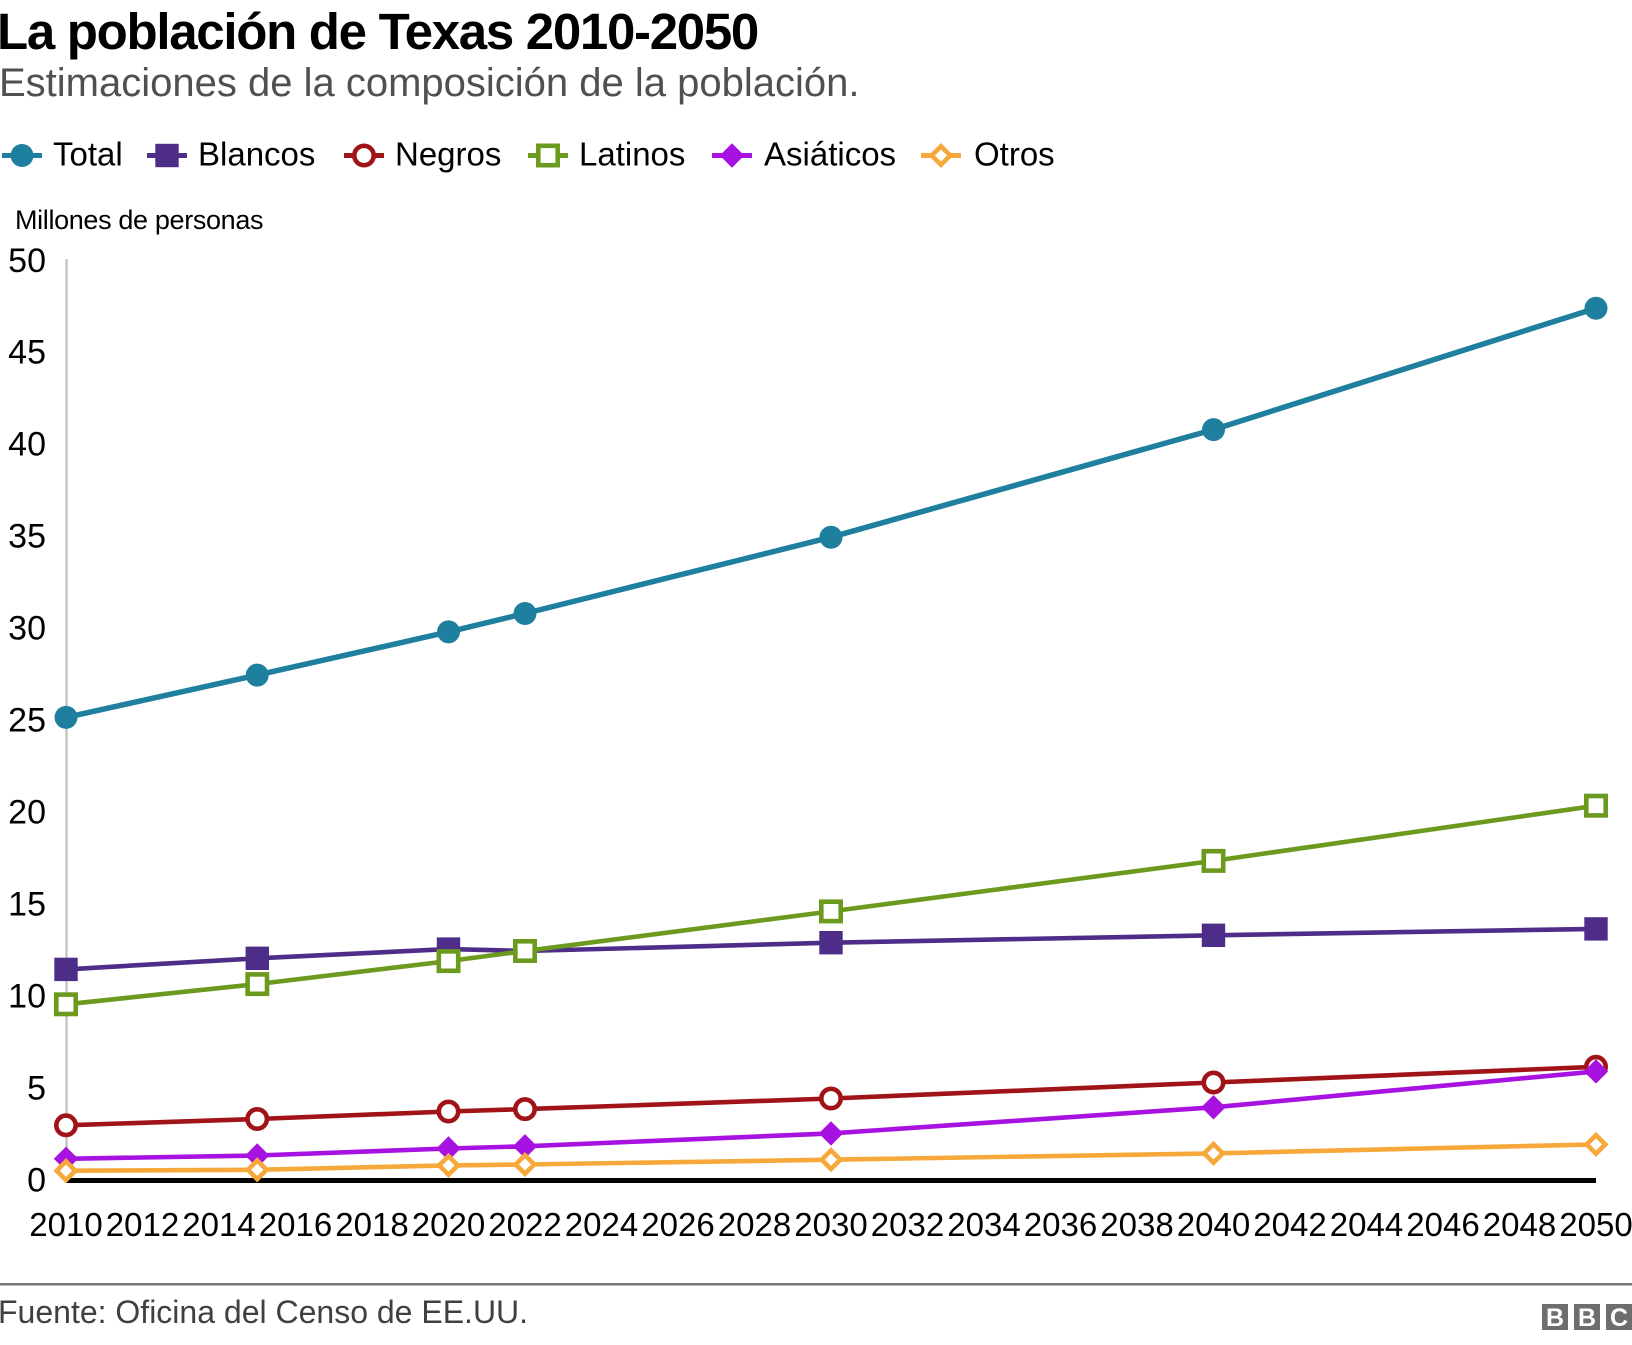 This screenshot has height=1345, width=1632. What do you see at coordinates (65, 1224) in the screenshot?
I see `svg-text: 2010` at bounding box center [65, 1224].